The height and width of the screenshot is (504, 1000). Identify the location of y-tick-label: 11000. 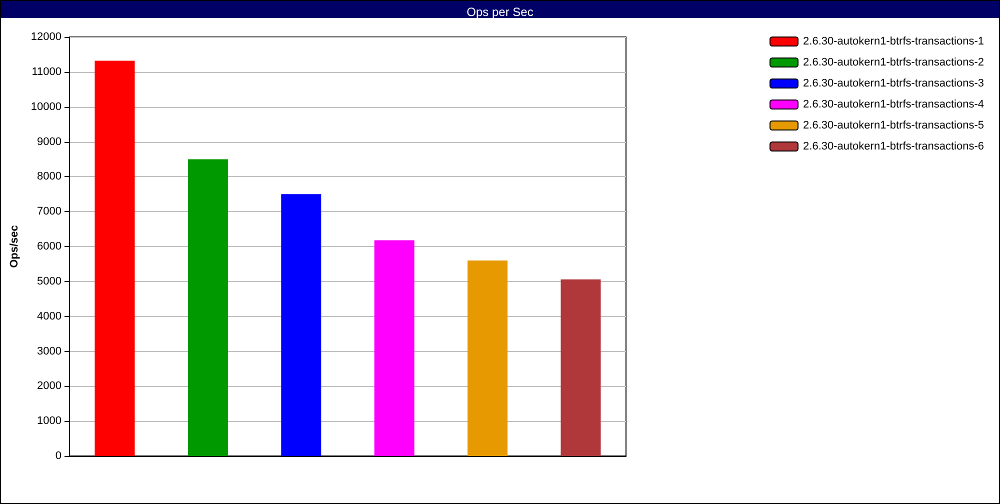
(47, 72).